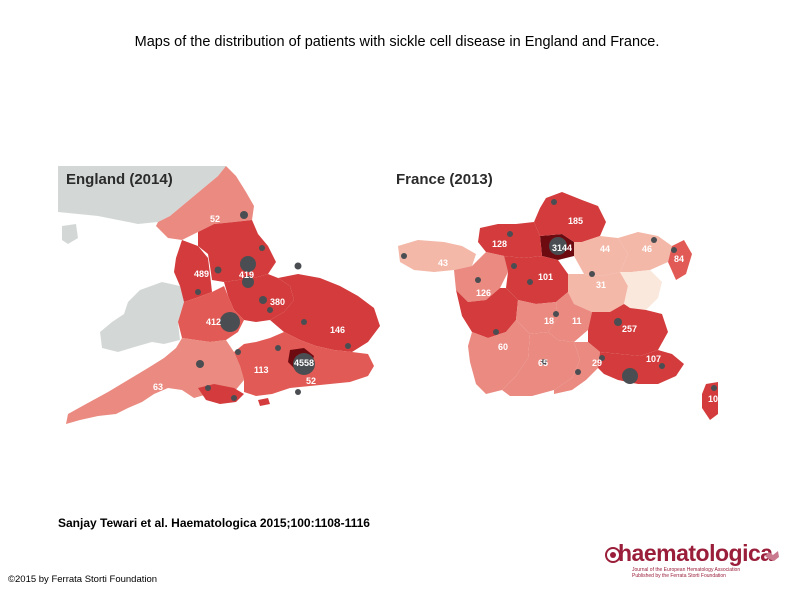 Image resolution: width=794 pixels, height=595 pixels. Describe the element at coordinates (628, 330) in the screenshot. I see `france-rhone-alpes` at that location.